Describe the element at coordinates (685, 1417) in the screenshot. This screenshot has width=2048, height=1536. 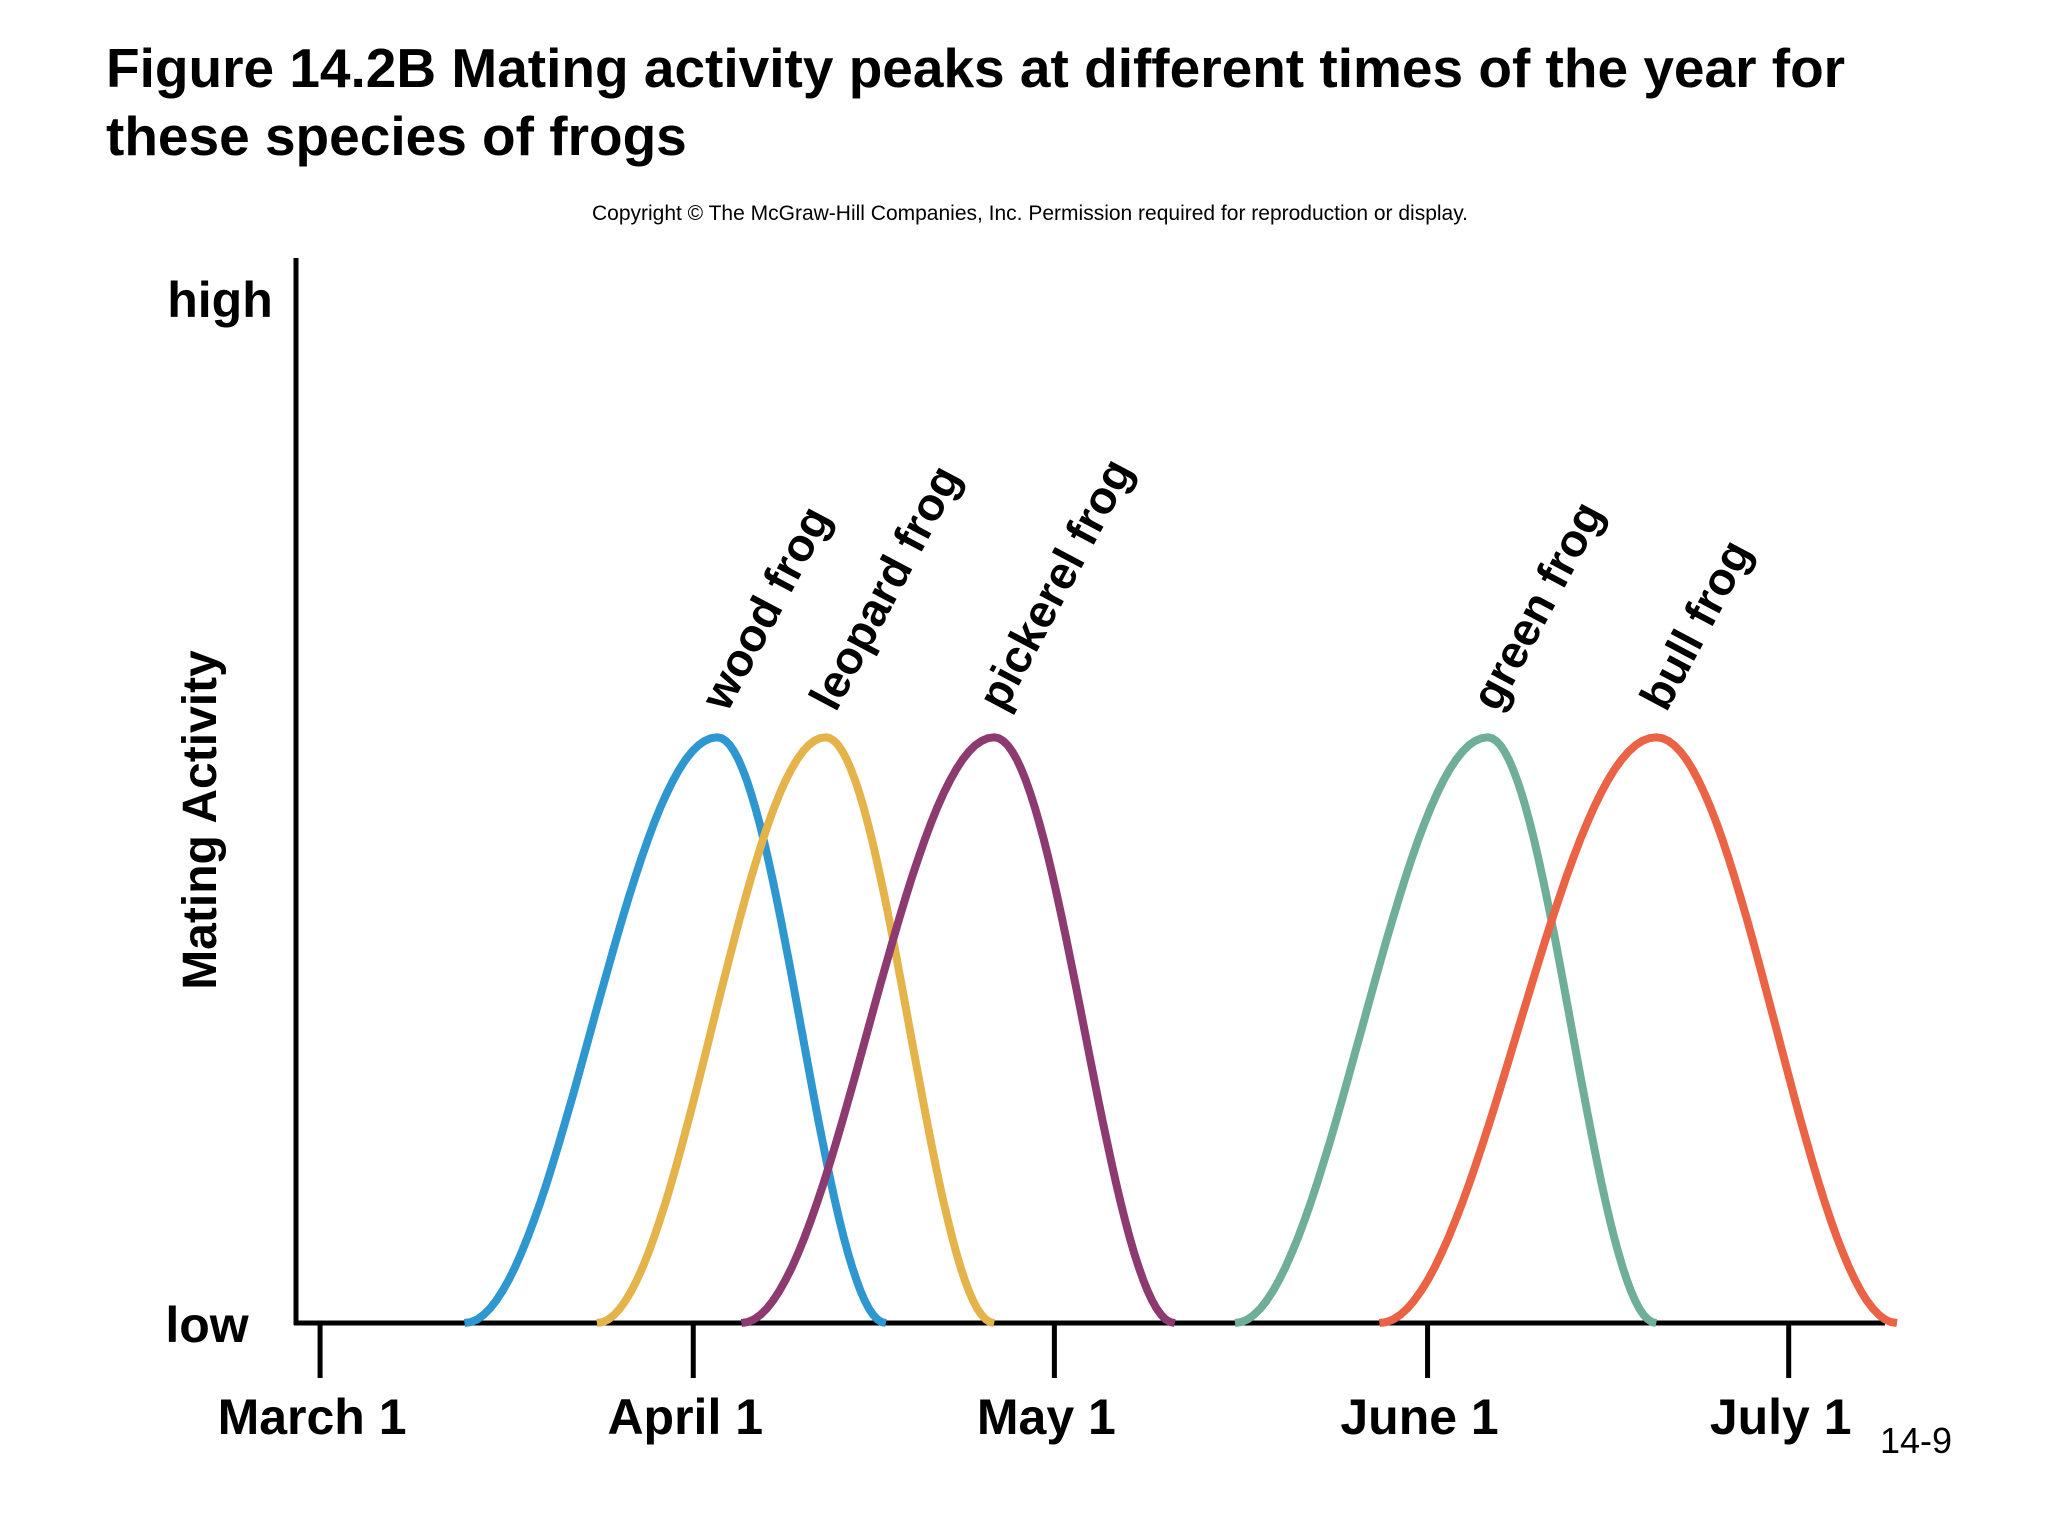
I see `x-tick-label: April 1` at that location.